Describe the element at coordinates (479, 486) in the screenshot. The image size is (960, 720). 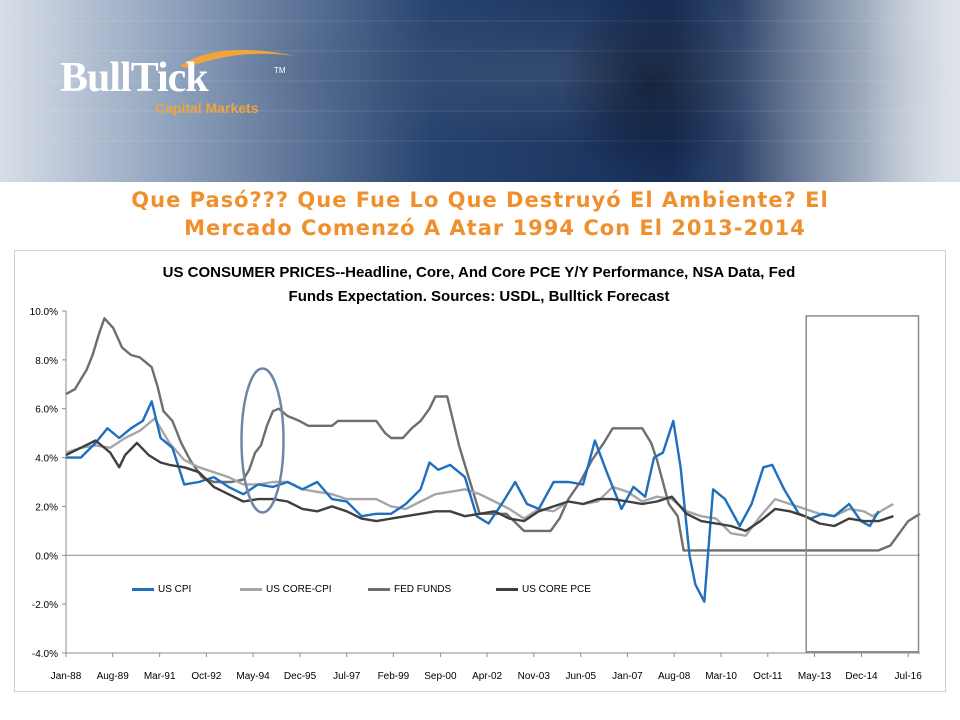
I see `us-core-pce-line` at that location.